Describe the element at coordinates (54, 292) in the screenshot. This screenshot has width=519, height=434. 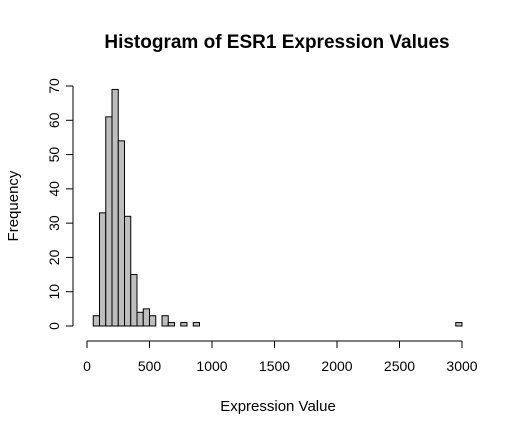
I see `y-tick-label: 10` at that location.